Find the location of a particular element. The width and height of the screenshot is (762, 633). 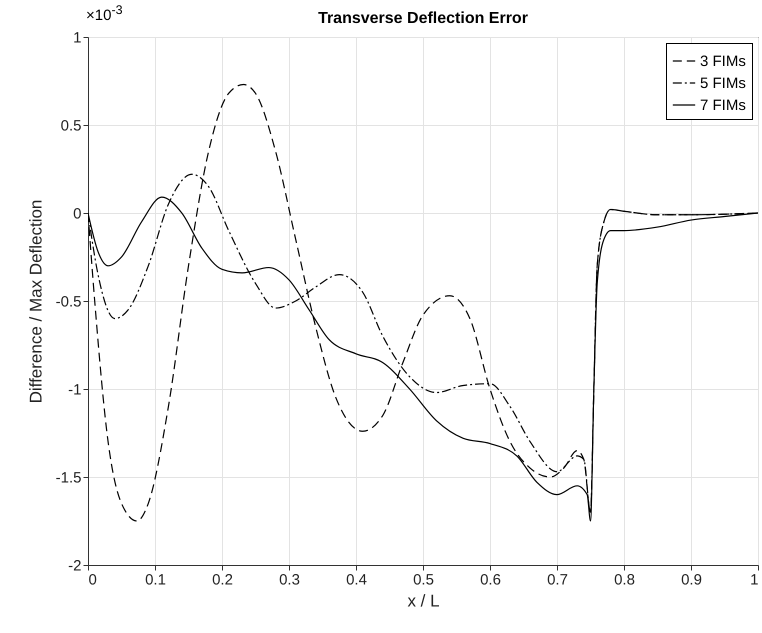

y-tick-label: 1 is located at coordinates (77, 38).